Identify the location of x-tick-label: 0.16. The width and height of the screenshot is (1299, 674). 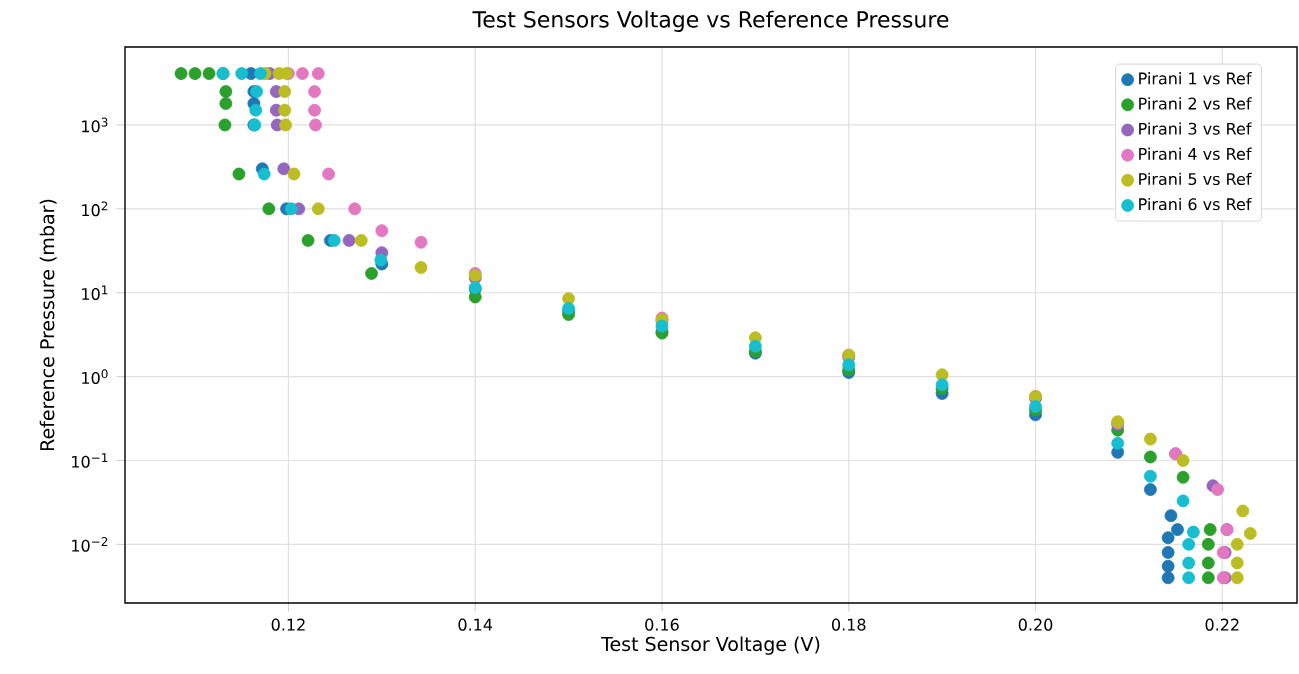
(662, 624).